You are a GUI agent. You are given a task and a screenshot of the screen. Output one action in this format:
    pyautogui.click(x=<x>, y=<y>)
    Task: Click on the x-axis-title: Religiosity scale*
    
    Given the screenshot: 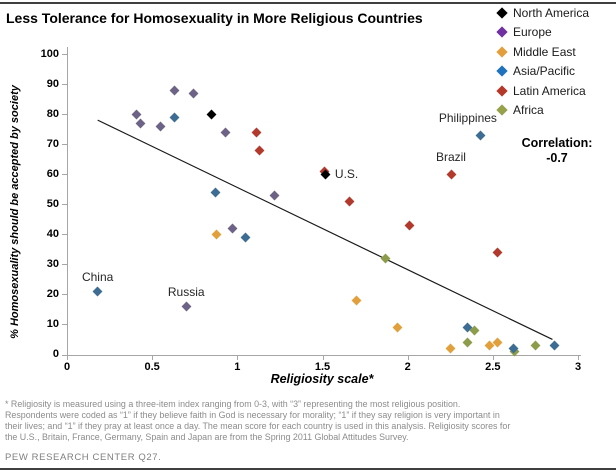 What is the action you would take?
    pyautogui.click(x=322, y=379)
    